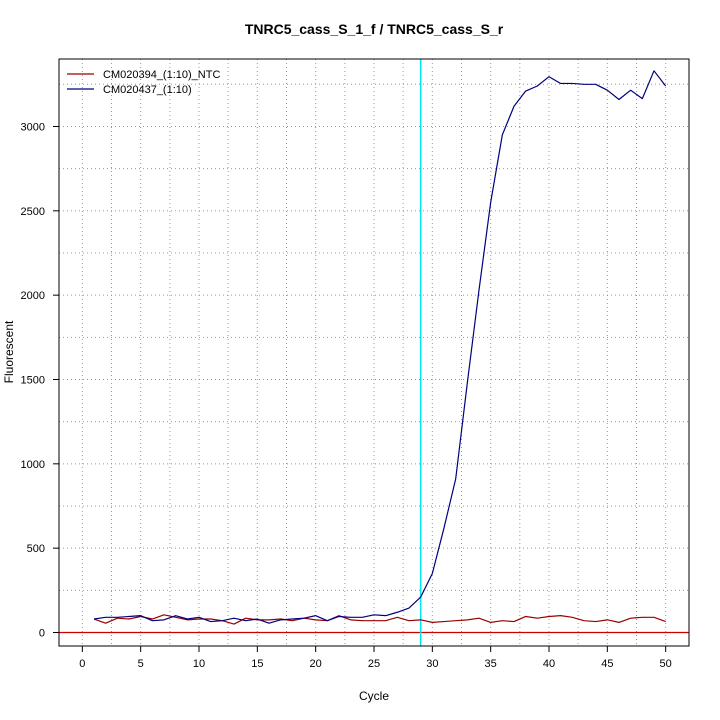 This screenshot has height=720, width=720. Describe the element at coordinates (199, 664) in the screenshot. I see `x-tick-label: 10` at that location.